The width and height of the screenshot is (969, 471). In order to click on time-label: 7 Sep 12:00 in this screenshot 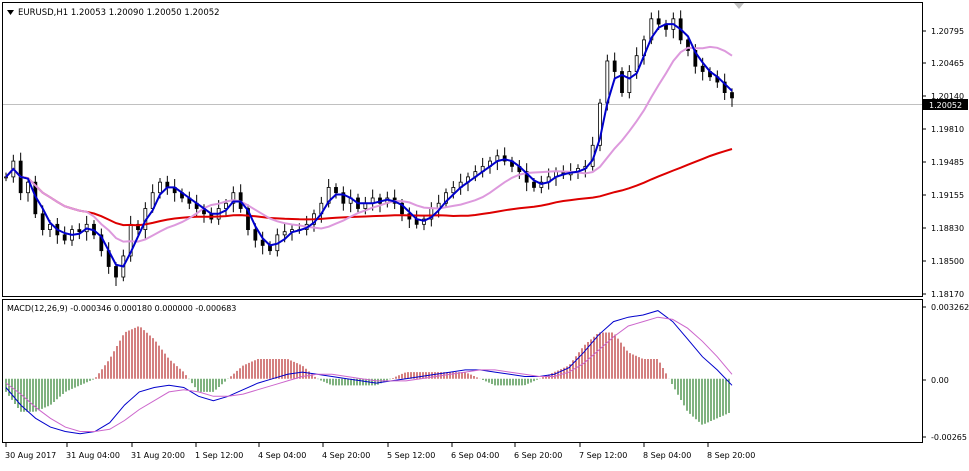, I will do `click(603, 455)`.